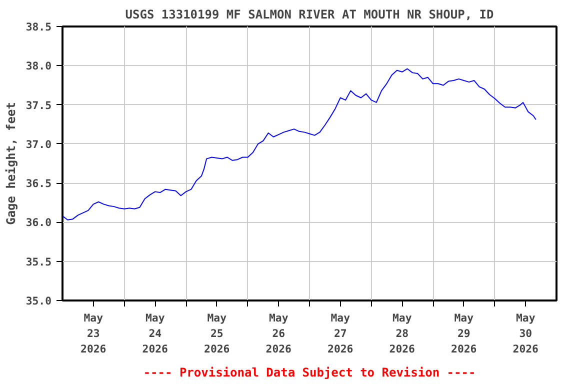 This screenshot has width=576, height=384. Describe the element at coordinates (39, 27) in the screenshot. I see `y-tick-label: 38.5` at that location.